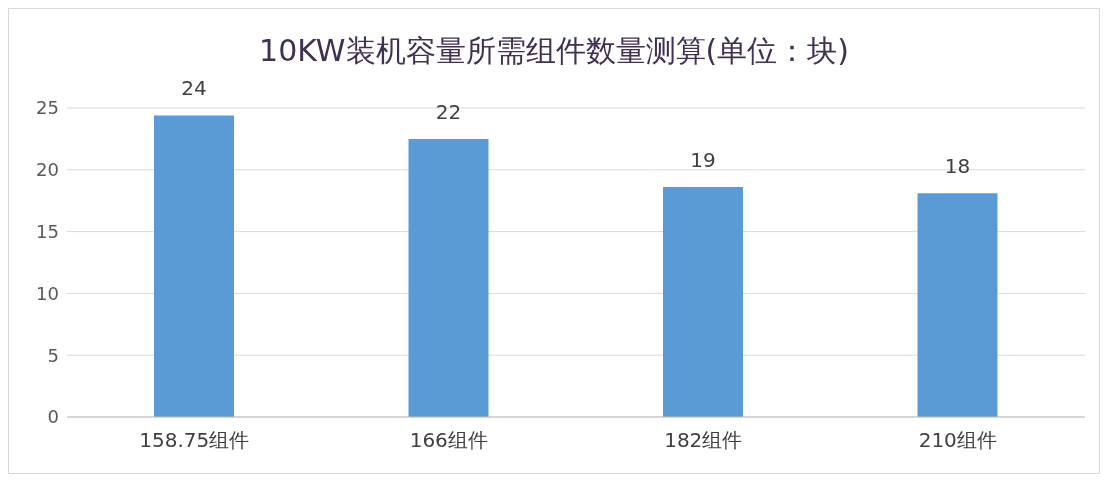 Image resolution: width=1108 pixels, height=482 pixels. Describe the element at coordinates (47, 293) in the screenshot. I see `y-tick-label: 10` at that location.